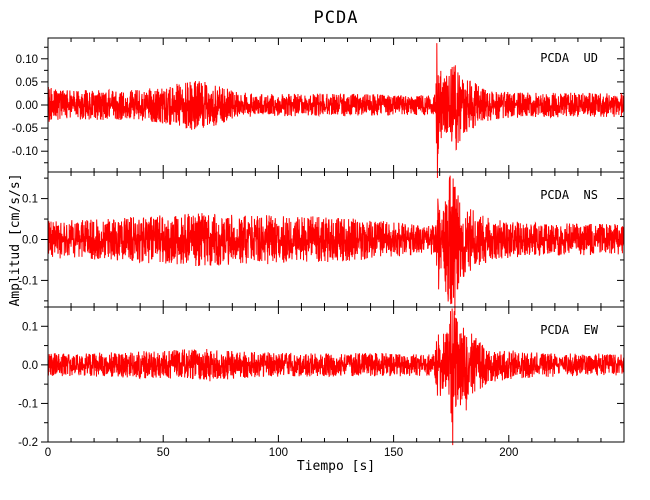  What do you see at coordinates (27, 83) in the screenshot?
I see `y-tick-label: 0.05` at bounding box center [27, 83].